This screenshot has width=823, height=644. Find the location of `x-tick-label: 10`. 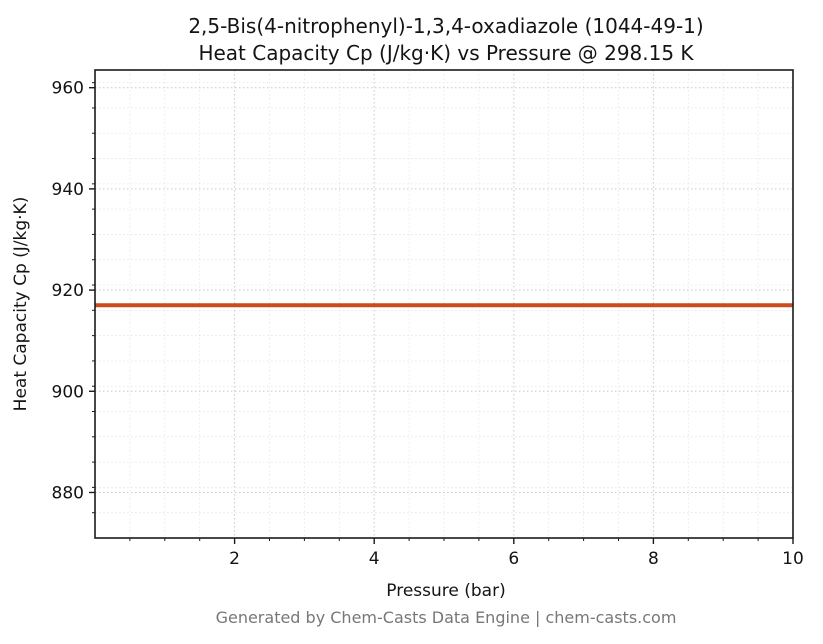

x-tick-label: 10 is located at coordinates (793, 559).